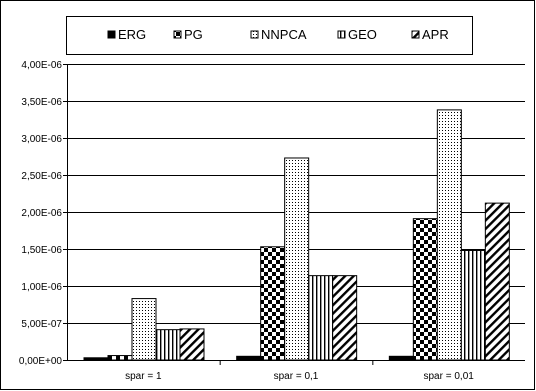 The height and width of the screenshot is (391, 536). I want to click on y-tick-label: 5,00E-07, so click(41, 324).